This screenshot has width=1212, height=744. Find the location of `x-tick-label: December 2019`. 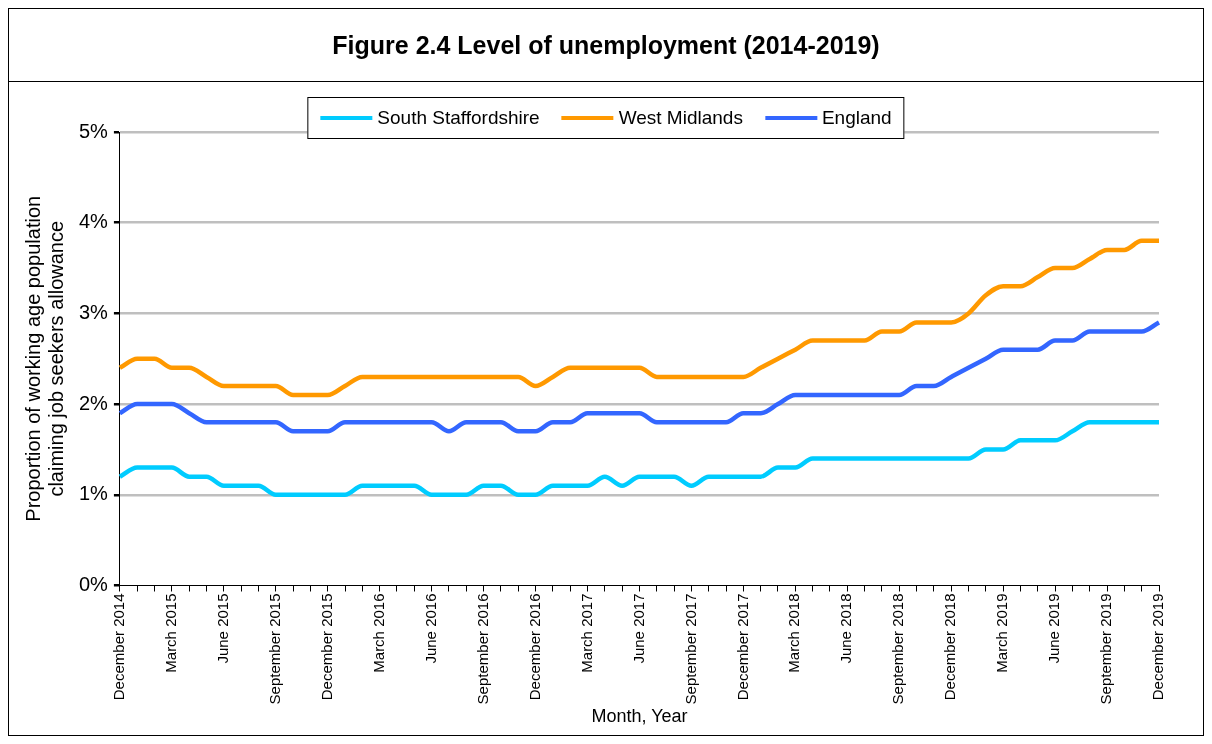

x-tick-label: December 2019 is located at coordinates (1158, 647).